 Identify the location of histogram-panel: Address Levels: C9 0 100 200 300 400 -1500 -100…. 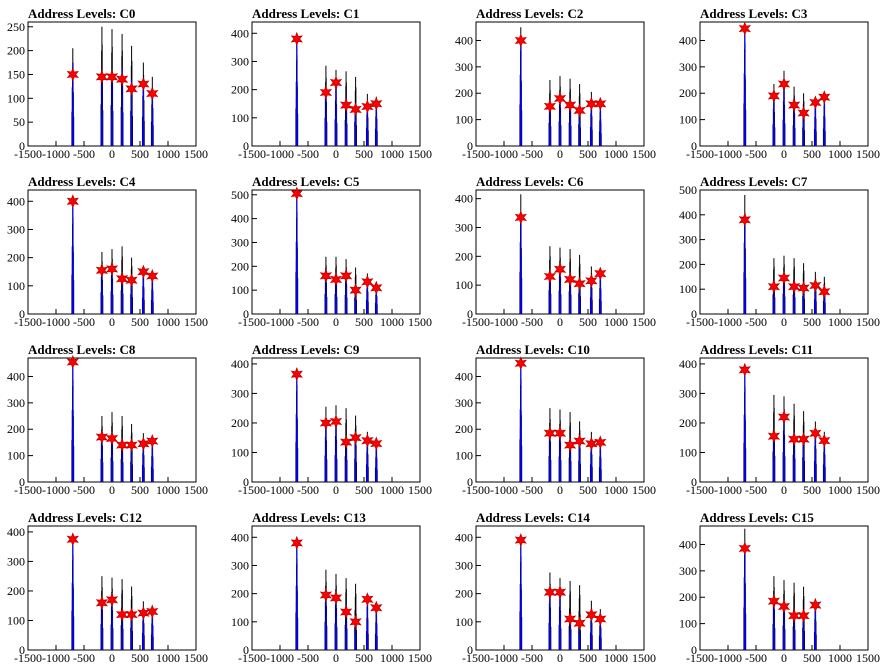
(336, 420).